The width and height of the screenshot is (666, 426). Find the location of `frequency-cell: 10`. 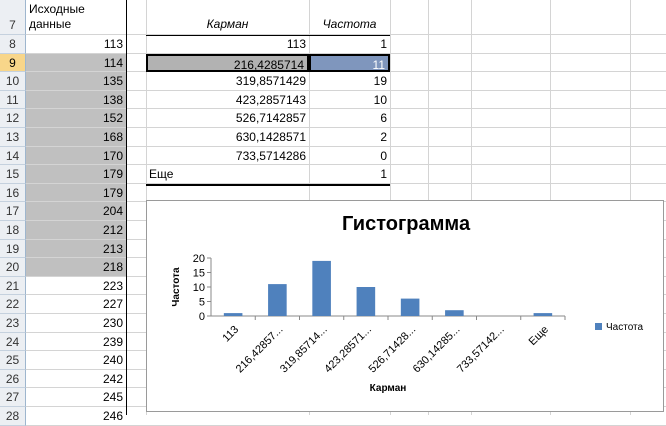

frequency-cell: 10 is located at coordinates (380, 99).